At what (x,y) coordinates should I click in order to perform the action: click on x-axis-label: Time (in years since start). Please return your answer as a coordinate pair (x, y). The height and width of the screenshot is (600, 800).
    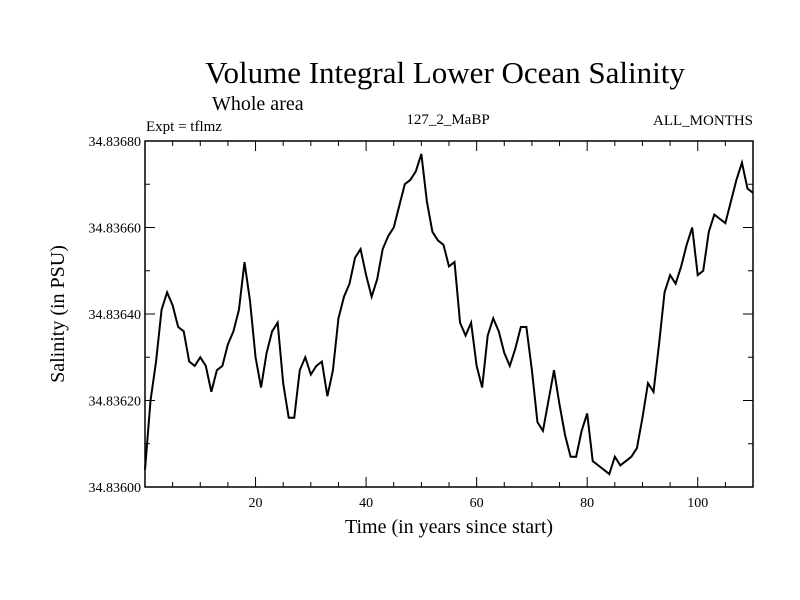
    Looking at the image, I should click on (449, 527).